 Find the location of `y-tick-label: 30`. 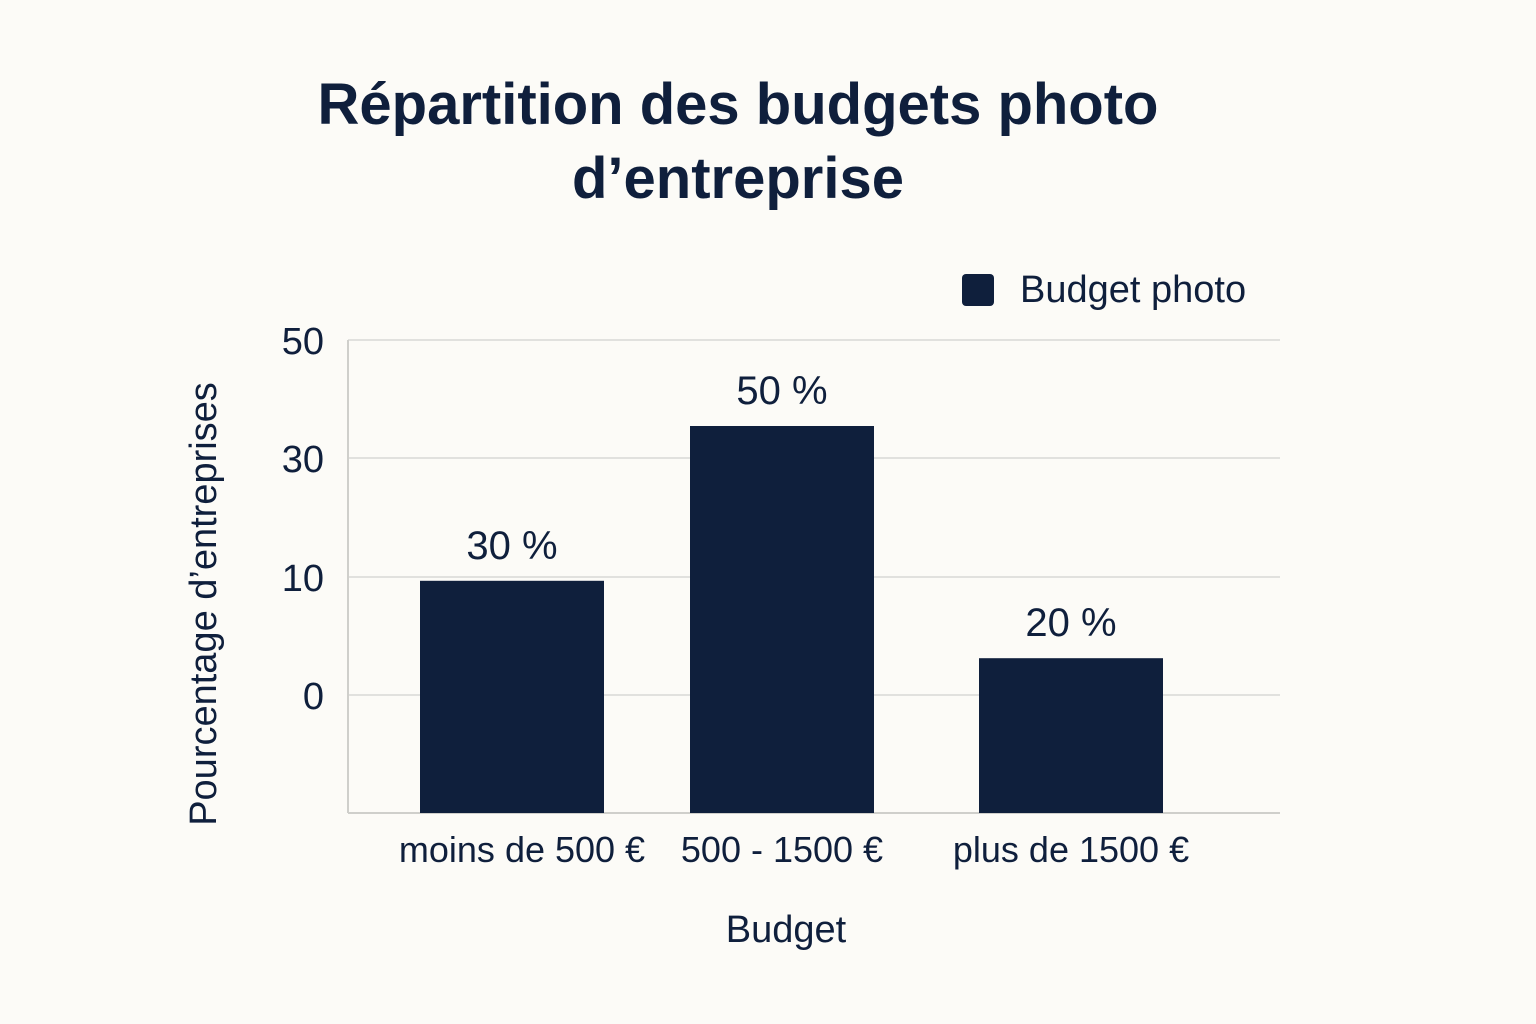

y-tick-label: 30 is located at coordinates (303, 460).